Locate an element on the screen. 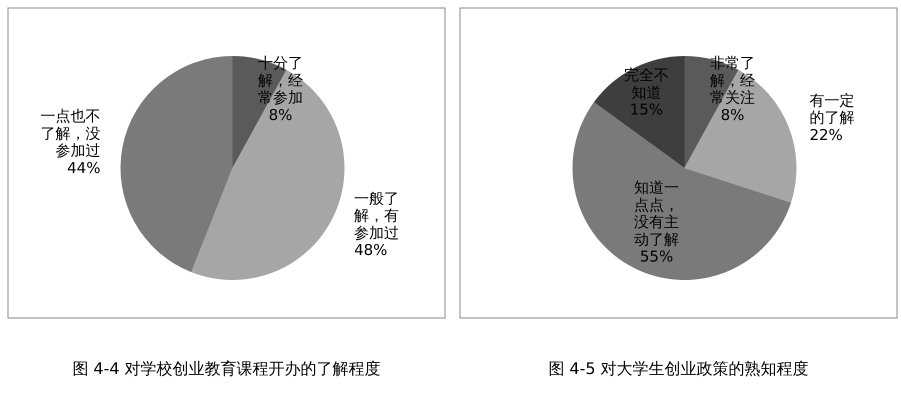  data-label: 55% is located at coordinates (657, 257).